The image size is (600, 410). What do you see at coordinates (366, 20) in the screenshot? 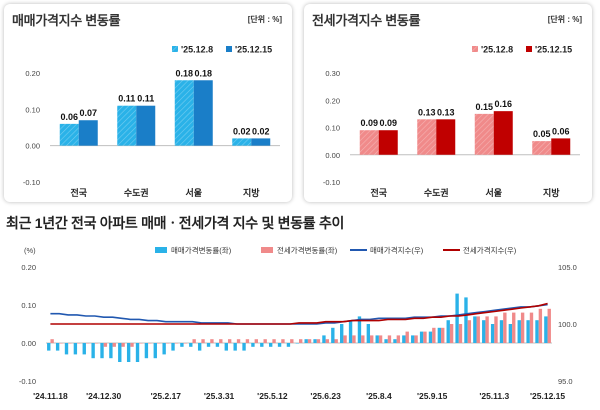
I see `jeonse-panel-title: 전세가격지수 변동률` at bounding box center [366, 20].